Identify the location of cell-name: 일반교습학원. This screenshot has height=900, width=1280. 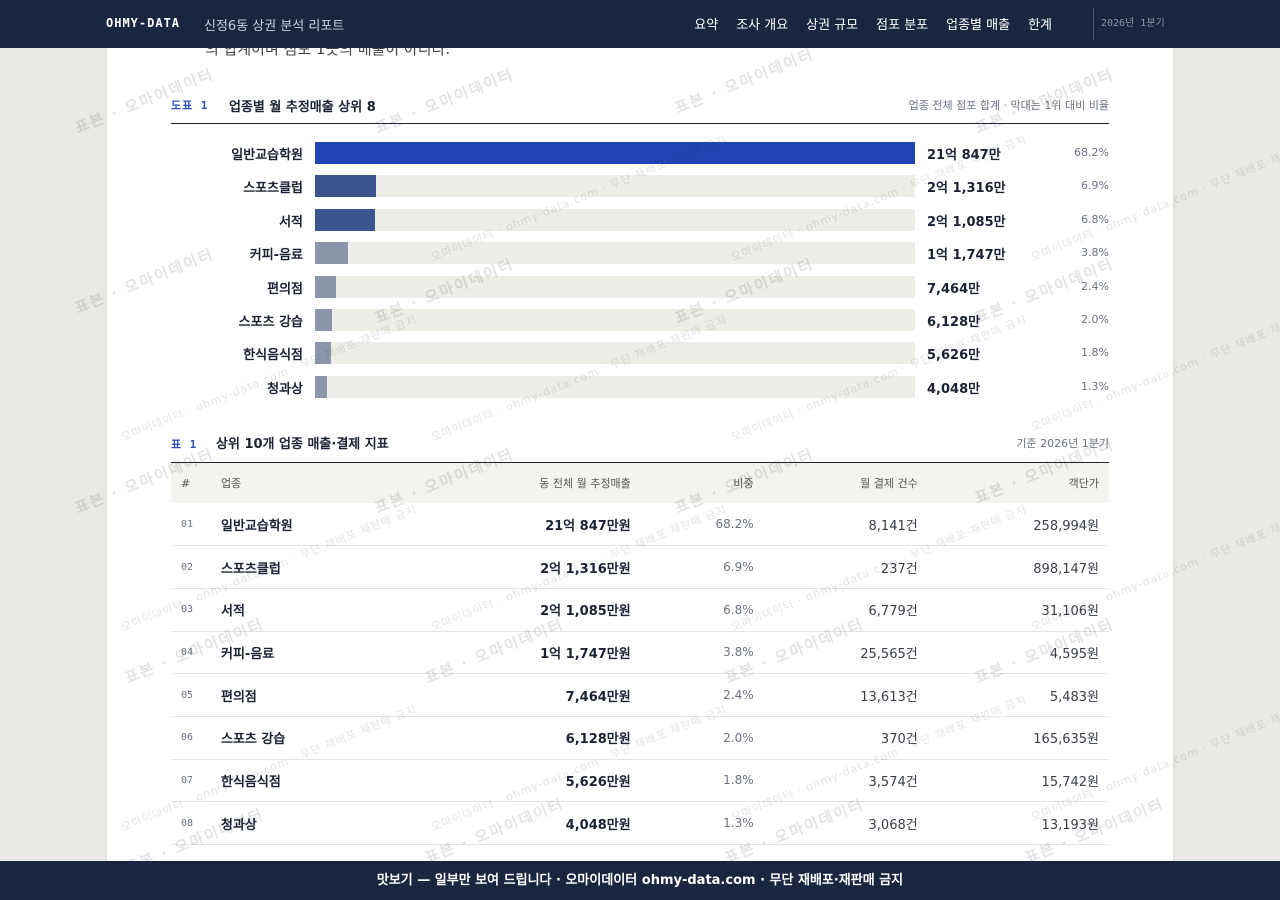
(308, 525).